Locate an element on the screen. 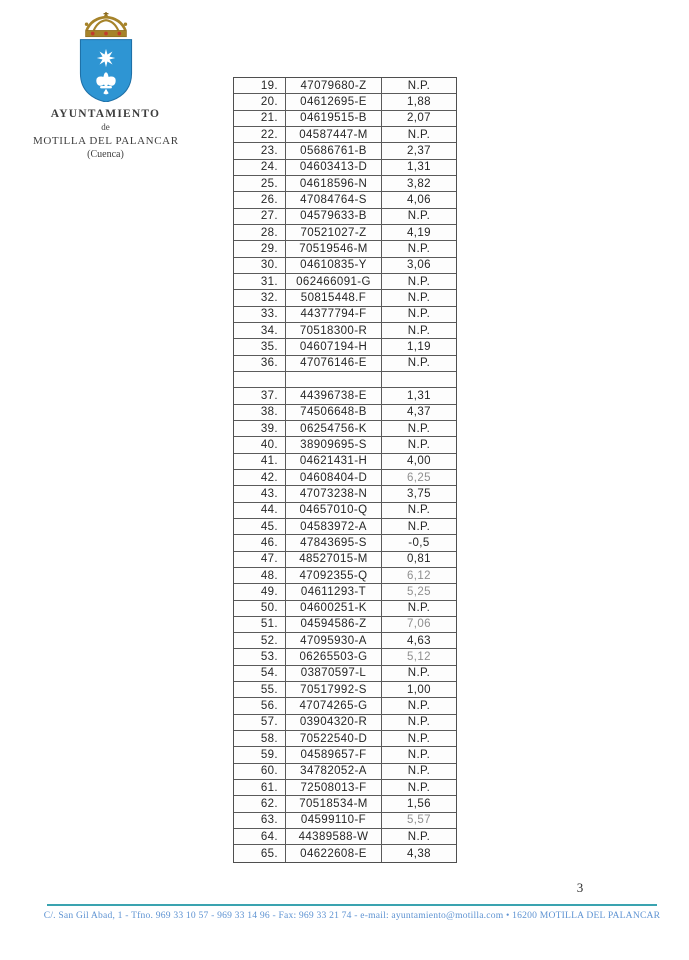  dni-cell: 04607194-H is located at coordinates (334, 347).